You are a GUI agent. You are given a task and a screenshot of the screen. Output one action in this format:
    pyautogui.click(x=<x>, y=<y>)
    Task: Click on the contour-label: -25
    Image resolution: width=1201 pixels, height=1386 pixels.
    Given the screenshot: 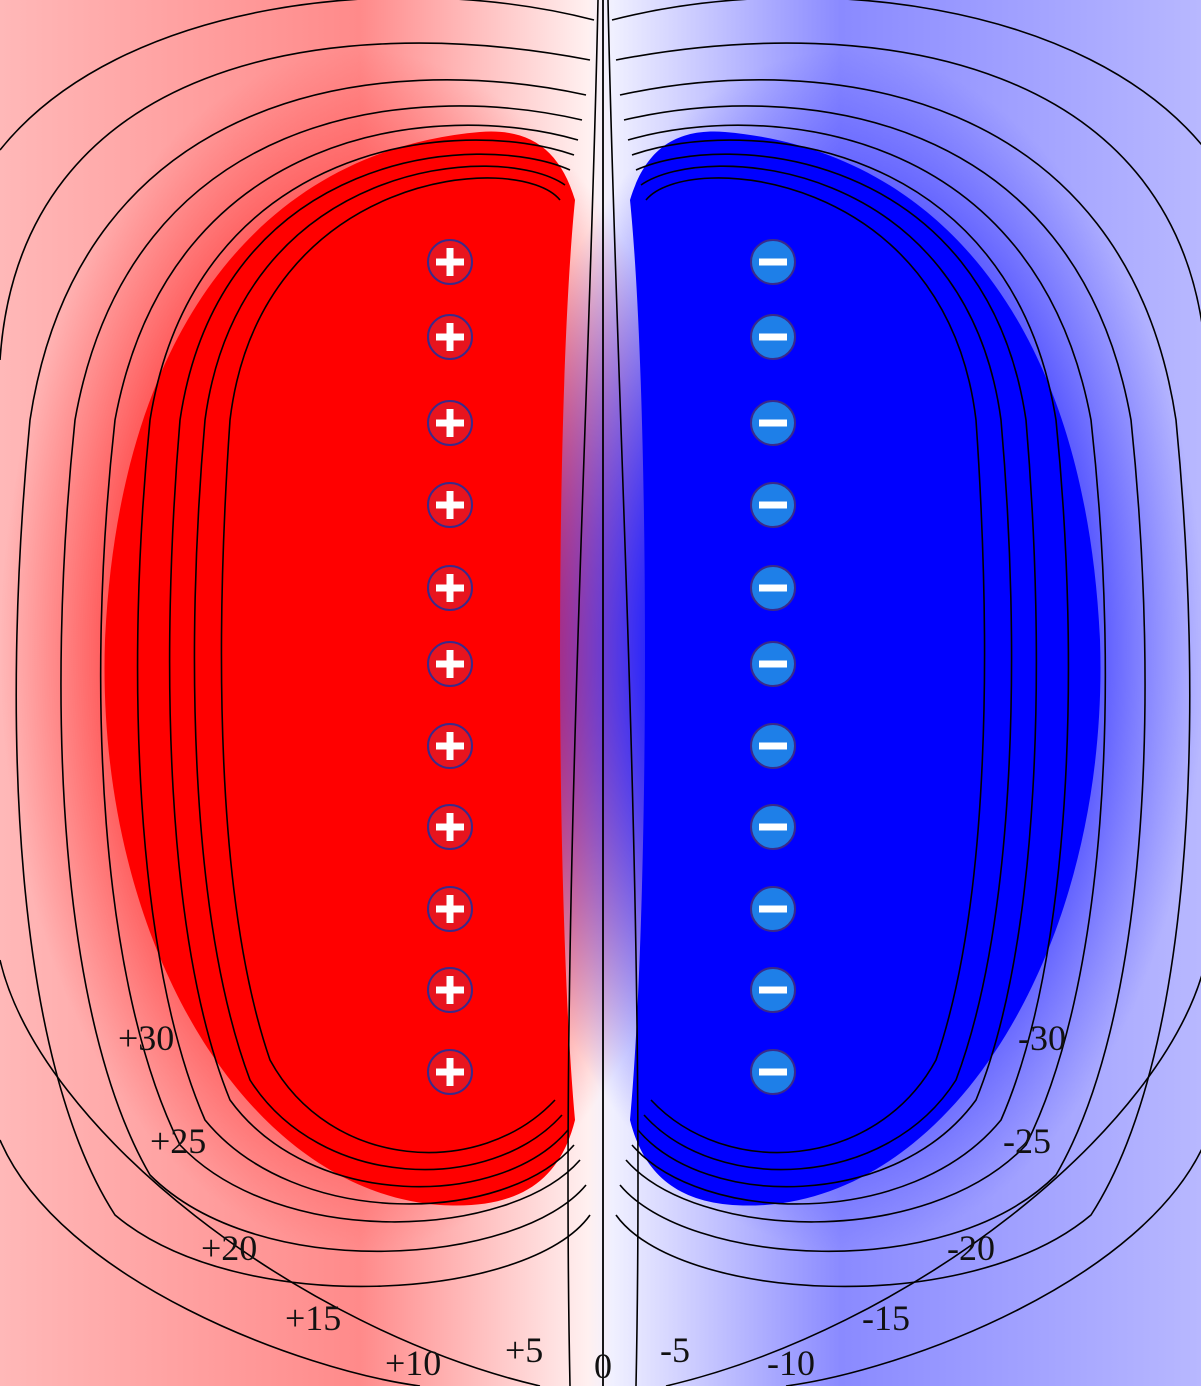 What is the action you would take?
    pyautogui.click(x=1027, y=1141)
    